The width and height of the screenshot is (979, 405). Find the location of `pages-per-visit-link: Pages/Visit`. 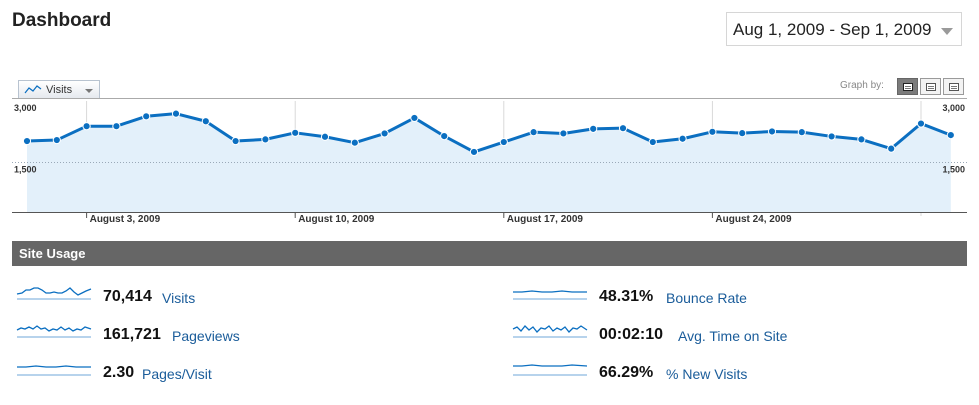

pages-per-visit-link: Pages/Visit is located at coordinates (177, 374).